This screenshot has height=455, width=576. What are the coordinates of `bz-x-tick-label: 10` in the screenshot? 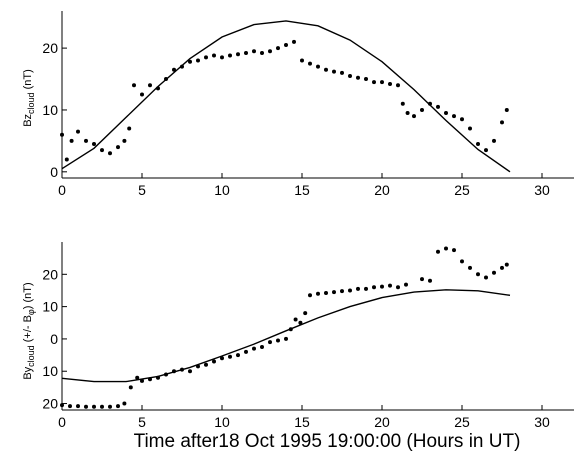 It's located at (222, 190).